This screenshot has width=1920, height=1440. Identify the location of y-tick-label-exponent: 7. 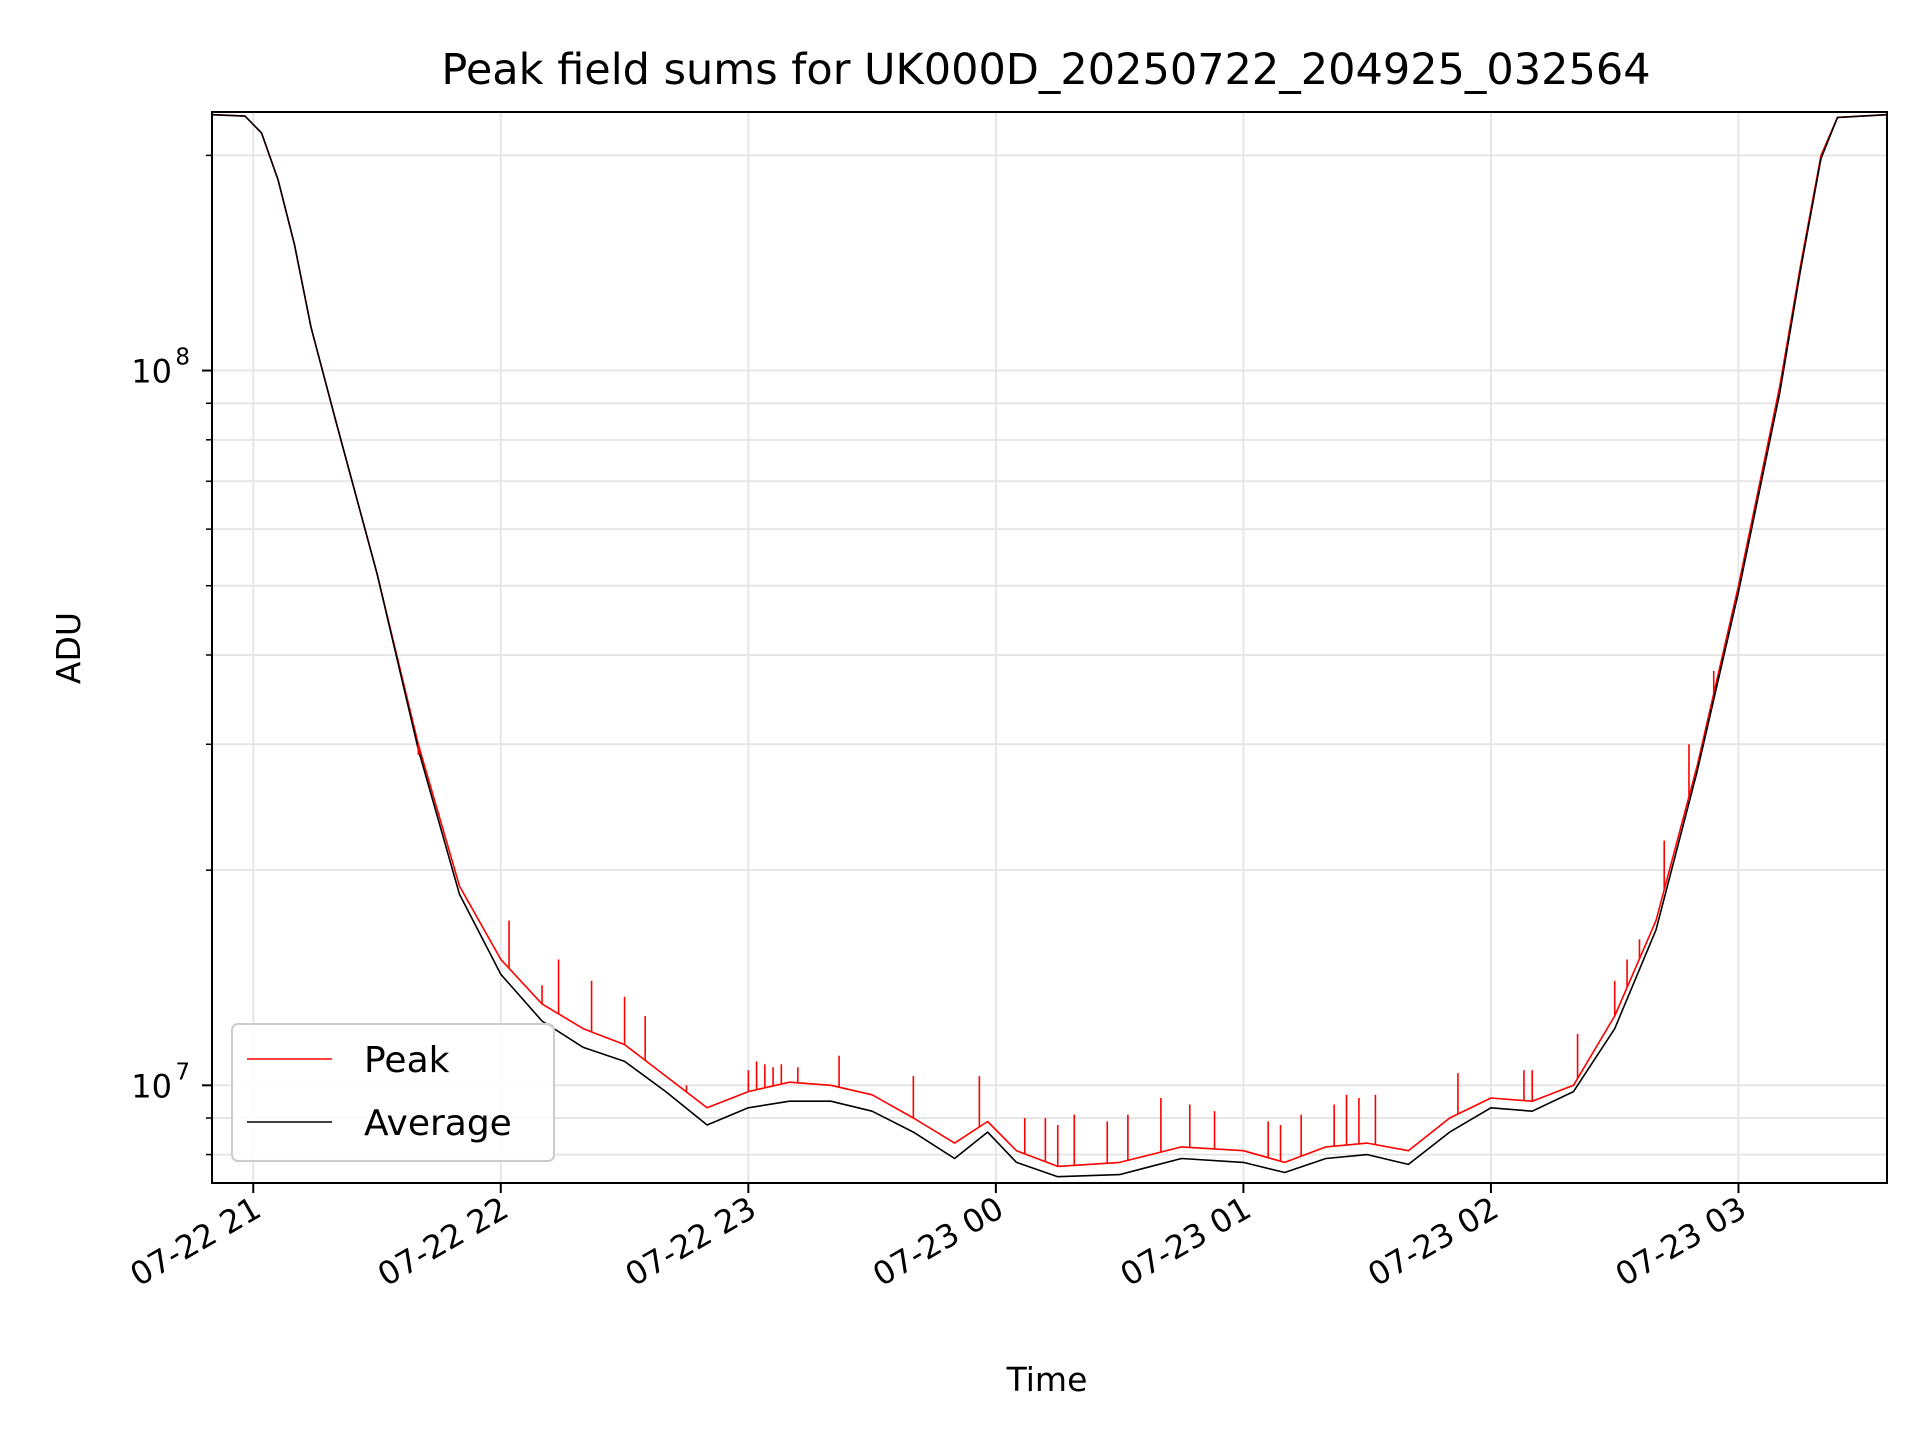
(182, 1072).